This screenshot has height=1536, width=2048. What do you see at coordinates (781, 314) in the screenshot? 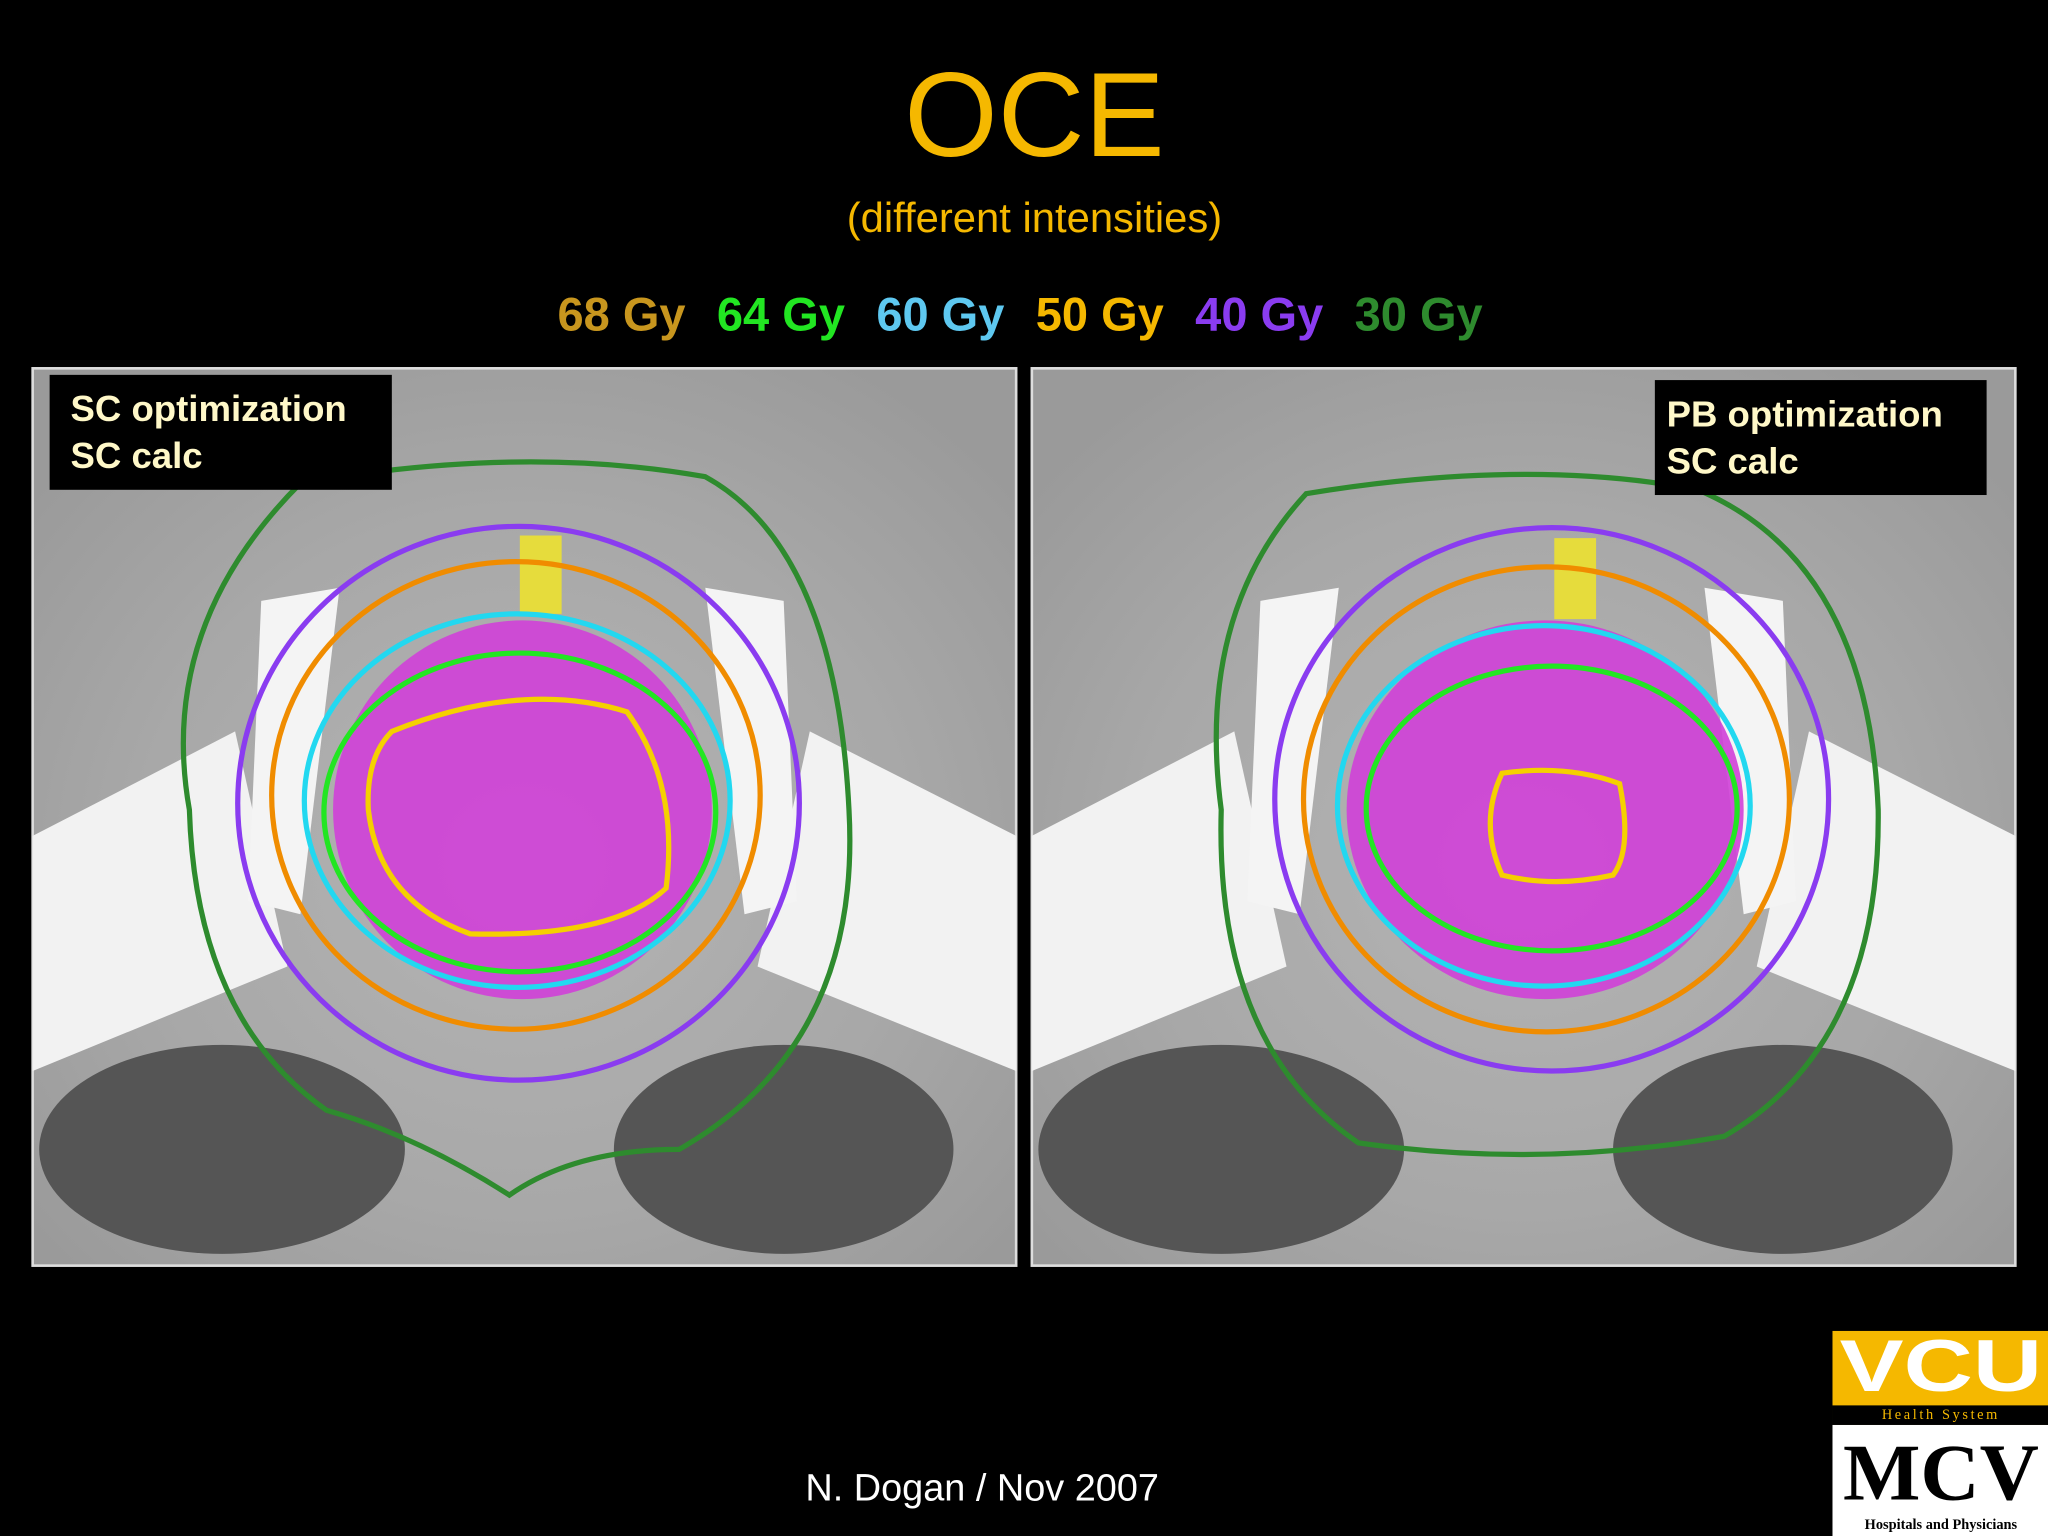
I see `legend-entry: 64 Gy` at bounding box center [781, 314].